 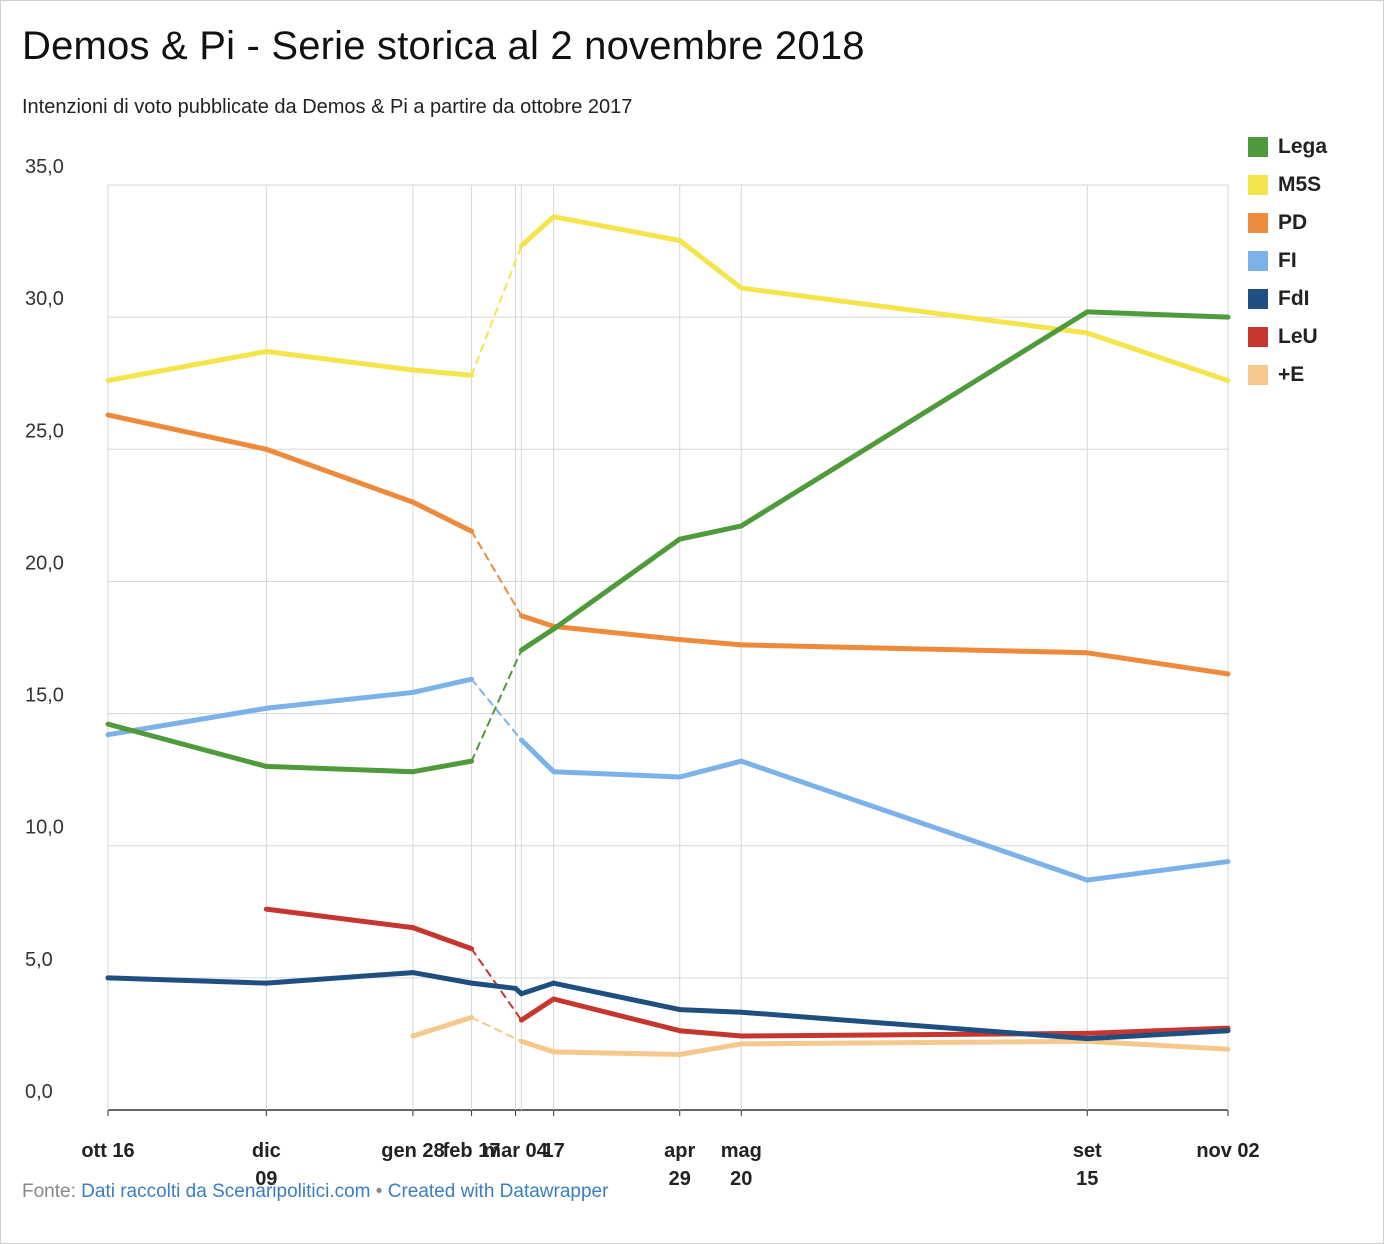 I want to click on series-fdi-line, so click(x=668, y=1006).